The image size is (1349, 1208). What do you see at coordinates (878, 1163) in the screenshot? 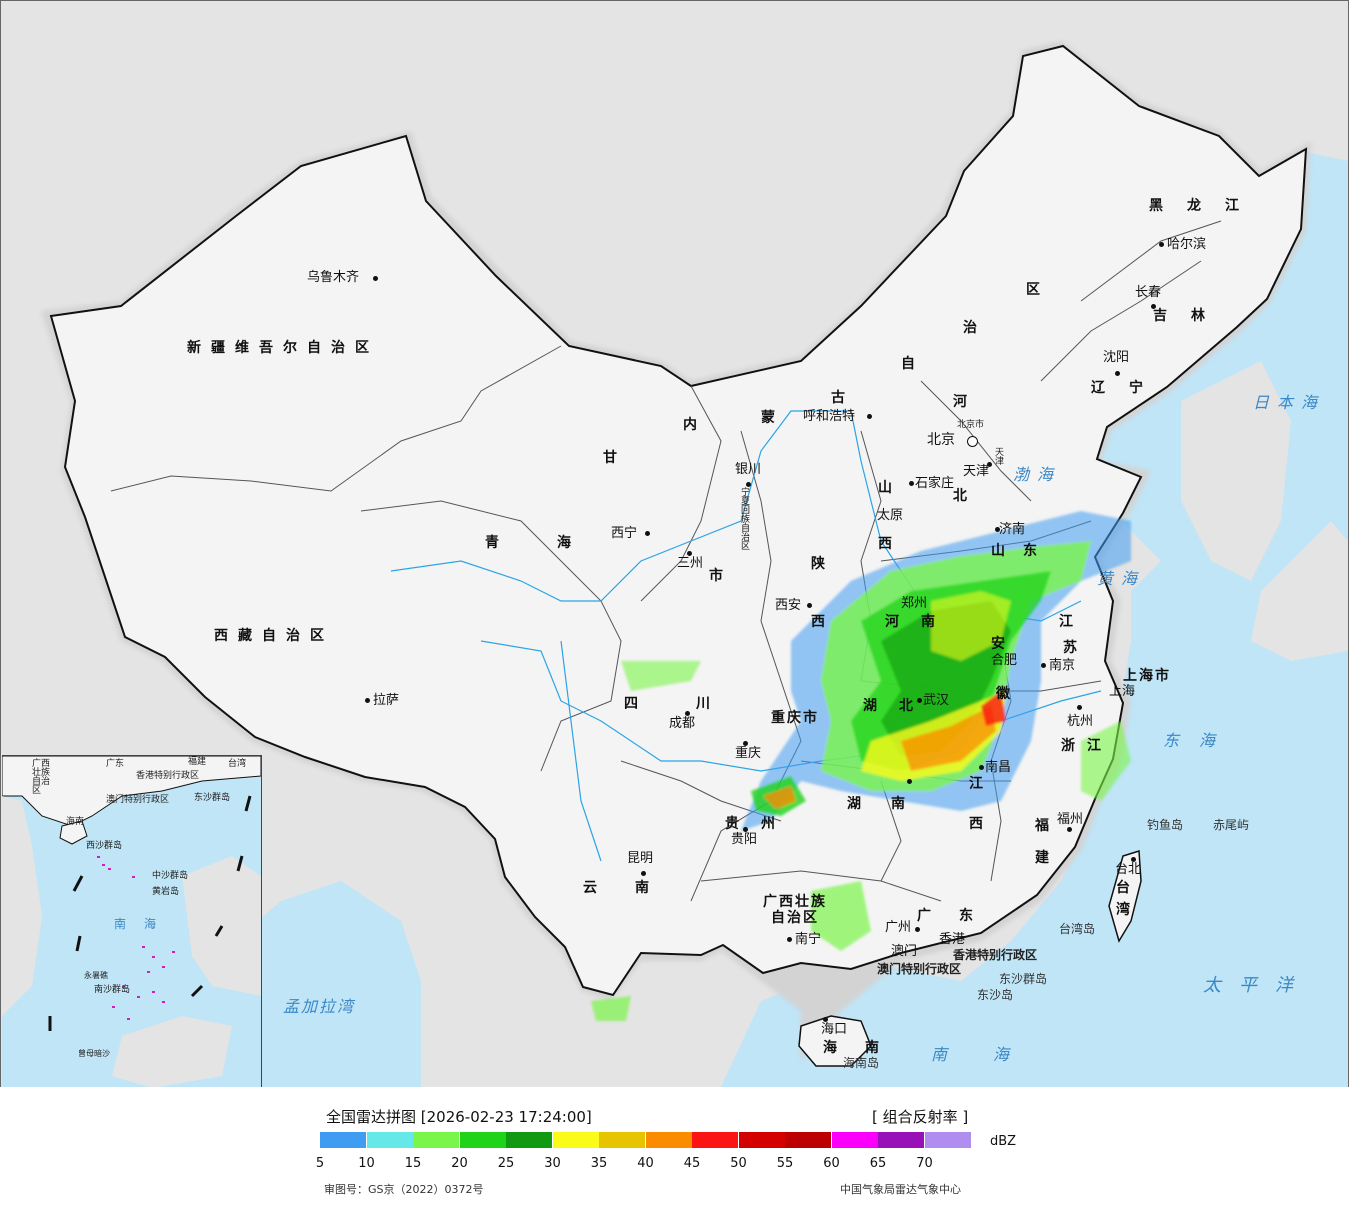
I see `color-scale-tick: 65` at bounding box center [878, 1163].